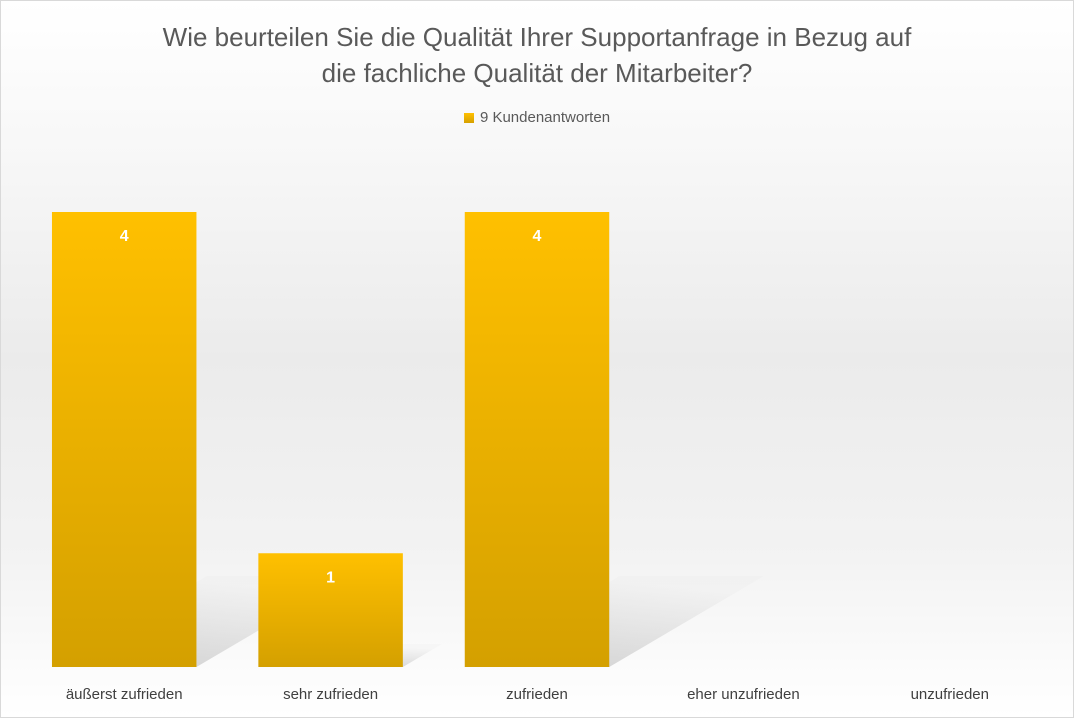 This screenshot has width=1074, height=718. What do you see at coordinates (743, 694) in the screenshot?
I see `category-label-3: eher unzufrieden` at bounding box center [743, 694].